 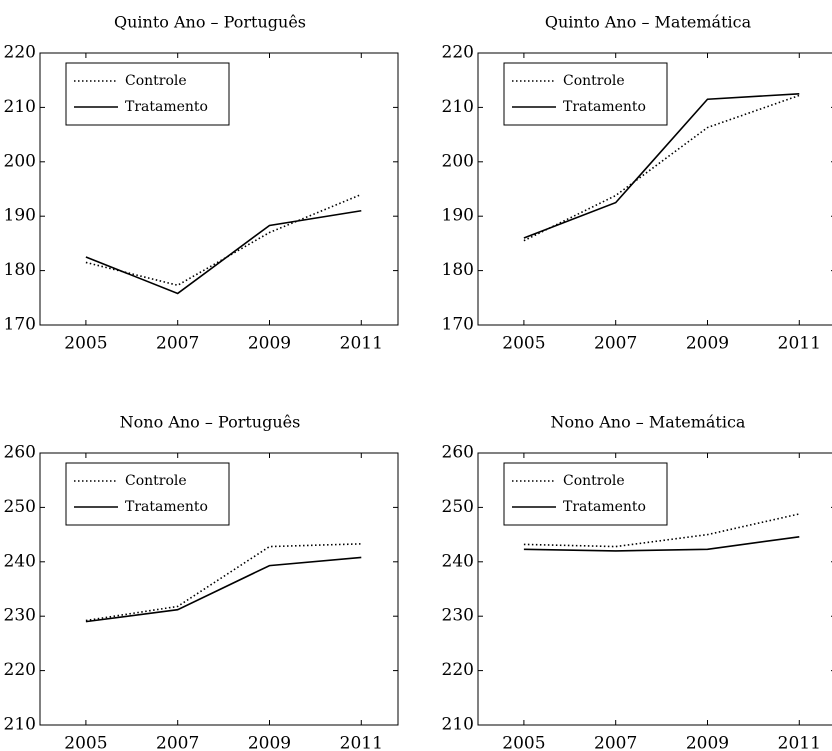 I want to click on chart-title: Quinto Ano – Português, so click(x=210, y=22).